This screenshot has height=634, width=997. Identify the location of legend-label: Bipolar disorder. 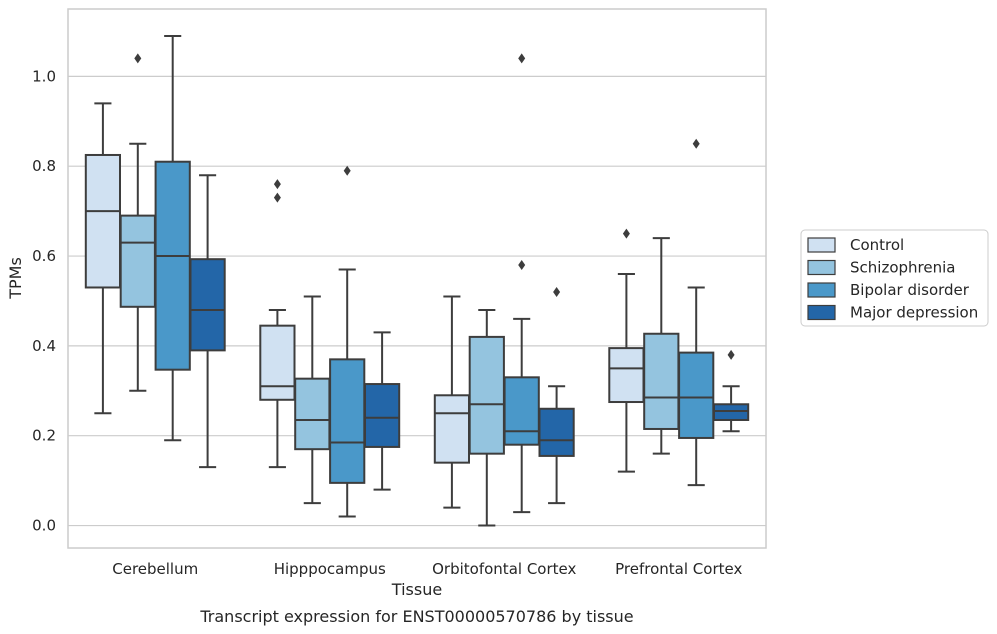
(910, 290).